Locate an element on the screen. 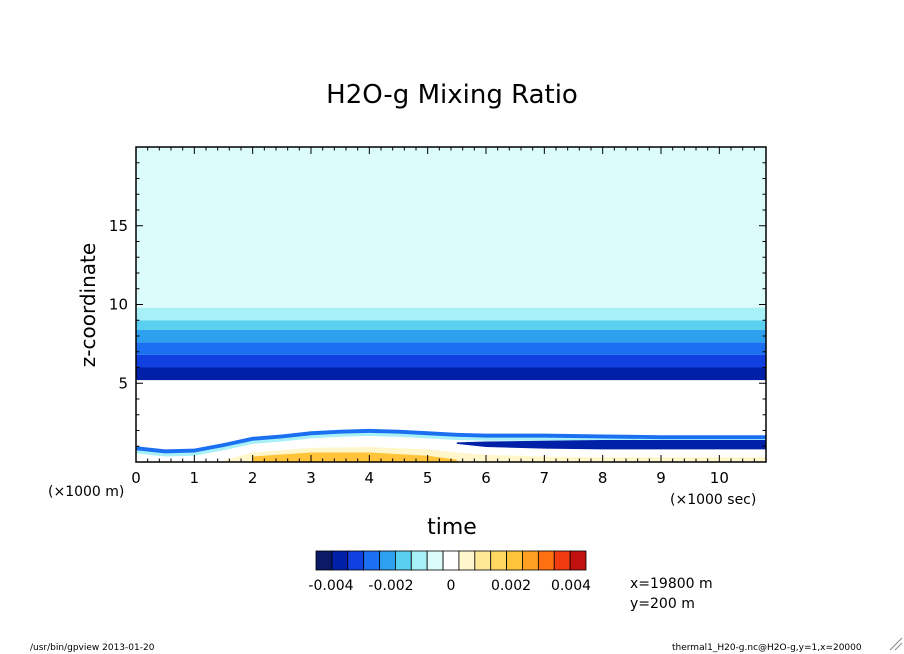 This screenshot has width=904, height=654. y-unit-label: (×1000 m) is located at coordinates (86, 492).